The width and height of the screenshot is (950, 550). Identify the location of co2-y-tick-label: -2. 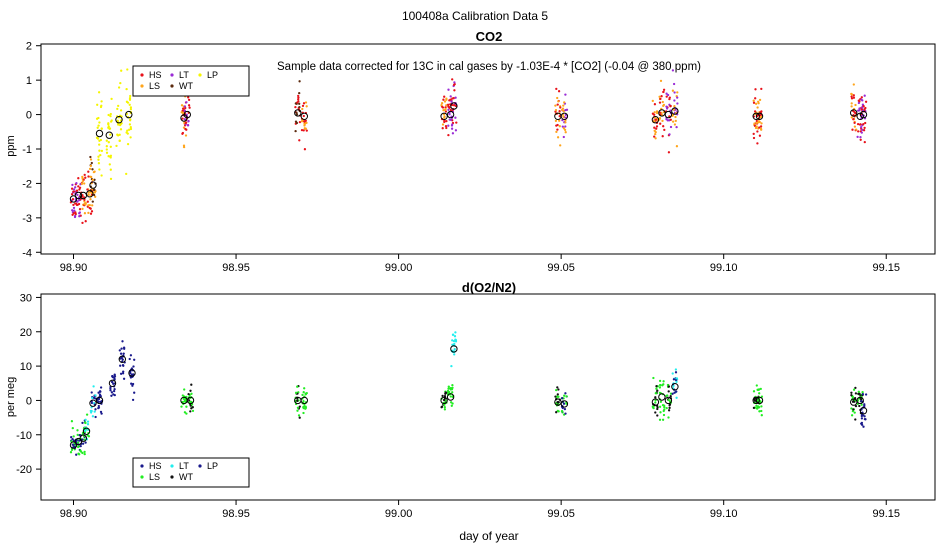
(27, 184).